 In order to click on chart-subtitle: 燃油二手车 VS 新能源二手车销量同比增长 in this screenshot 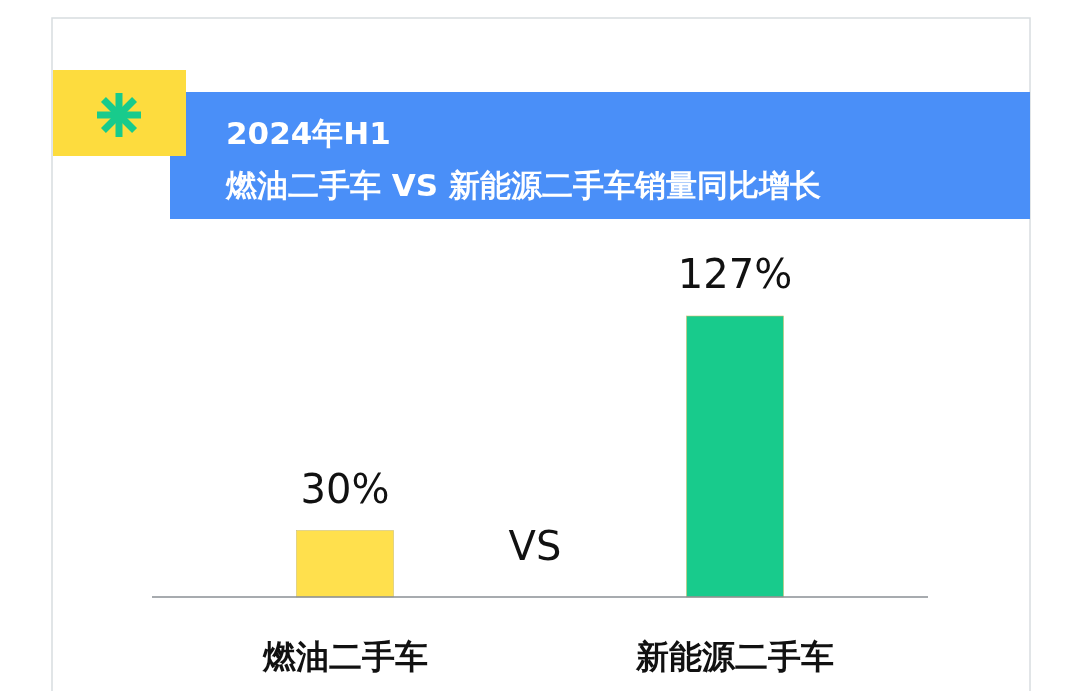, I will do `click(523, 185)`.